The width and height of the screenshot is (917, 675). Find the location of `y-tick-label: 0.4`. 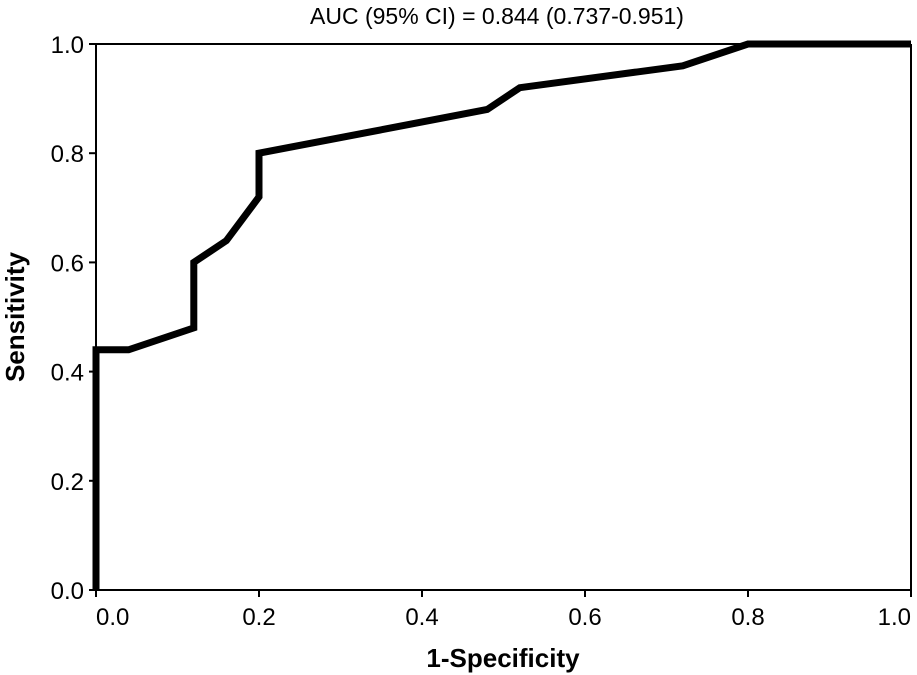

y-tick-label: 0.4 is located at coordinates (67, 373).